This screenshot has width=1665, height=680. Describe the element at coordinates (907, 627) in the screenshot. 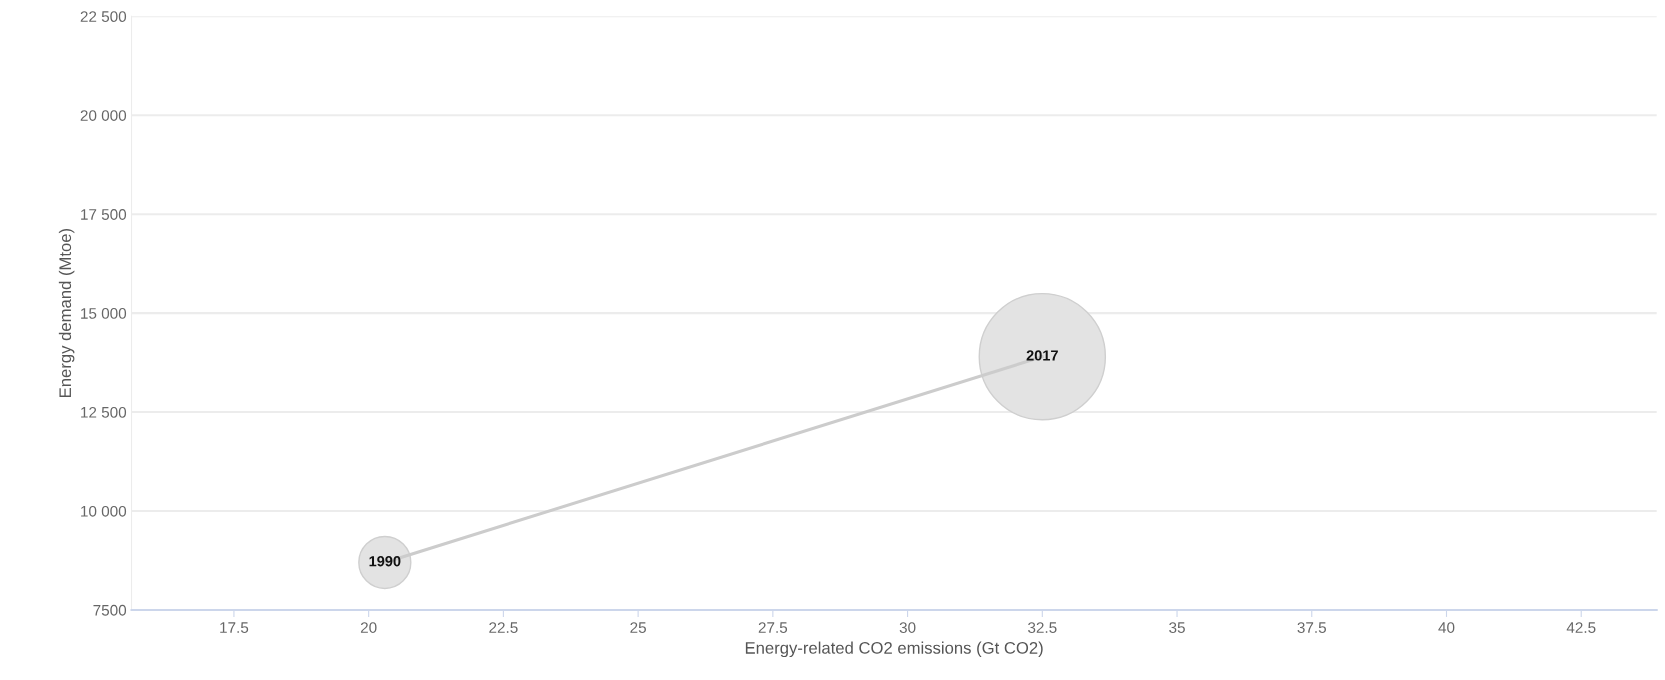

I see `x-tick-label: 30` at that location.